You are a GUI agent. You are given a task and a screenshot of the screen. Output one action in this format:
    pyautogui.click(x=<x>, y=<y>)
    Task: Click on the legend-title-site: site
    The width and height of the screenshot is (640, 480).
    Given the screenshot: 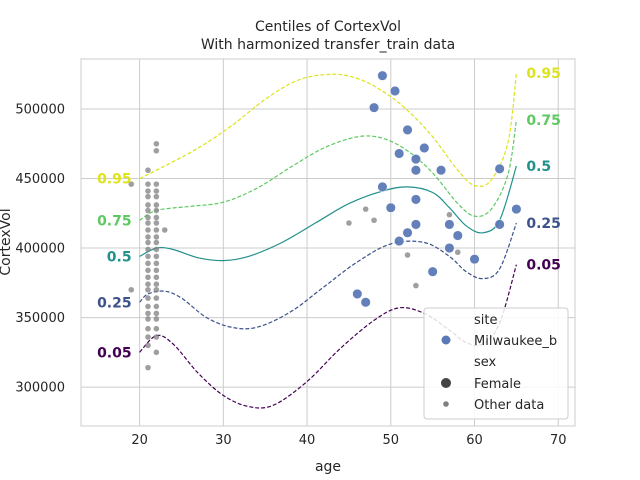 What is the action you would take?
    pyautogui.click(x=485, y=320)
    